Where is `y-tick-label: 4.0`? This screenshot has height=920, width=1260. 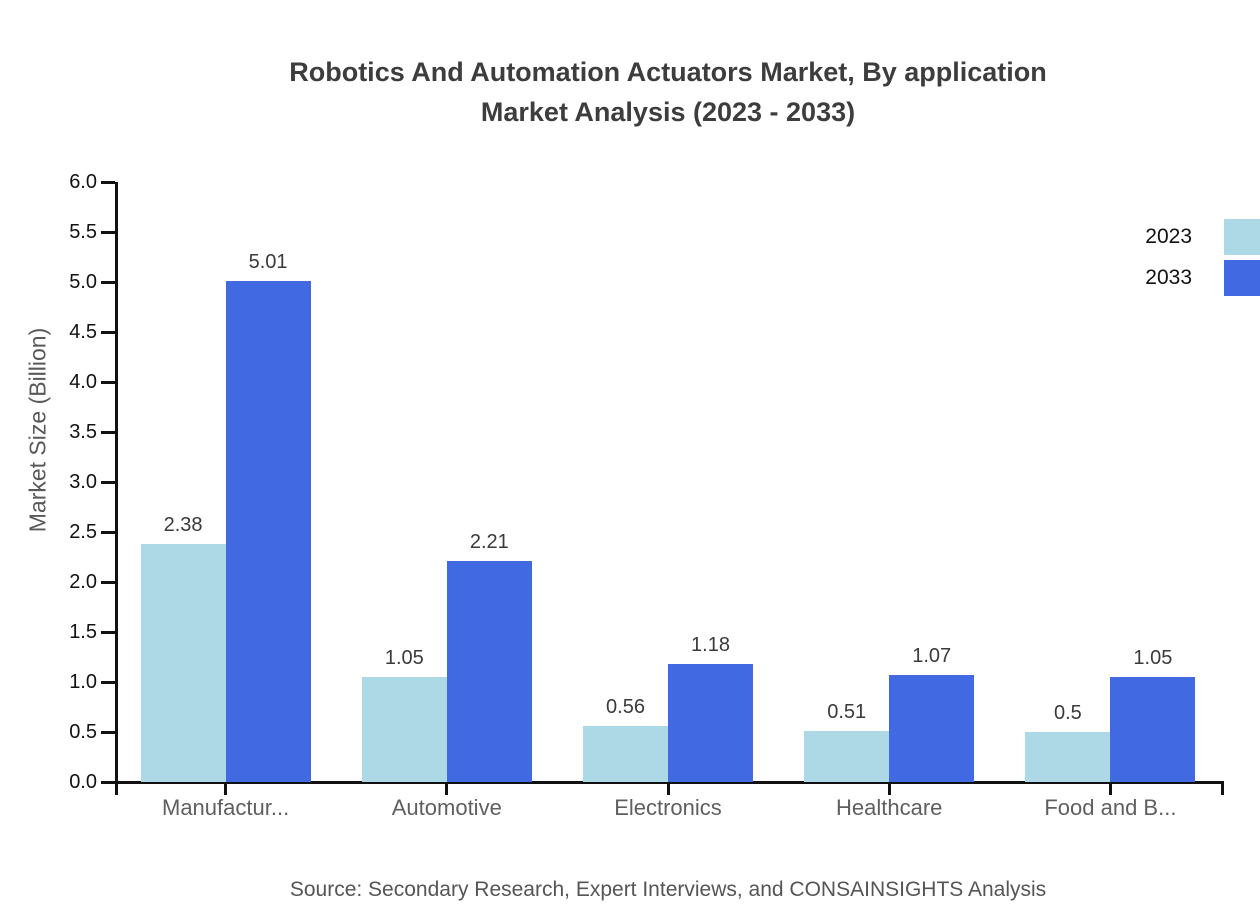 y-tick-label: 4.0 is located at coordinates (83, 382).